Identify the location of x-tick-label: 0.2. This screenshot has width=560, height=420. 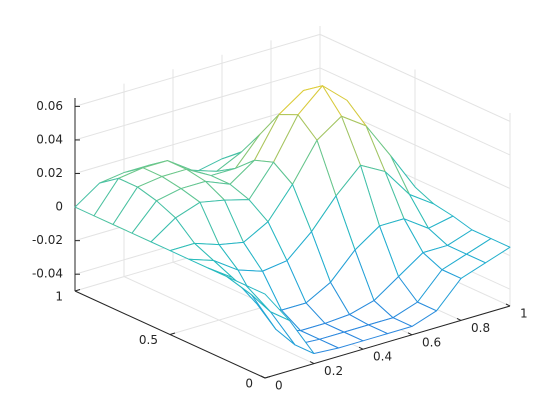
(333, 371).